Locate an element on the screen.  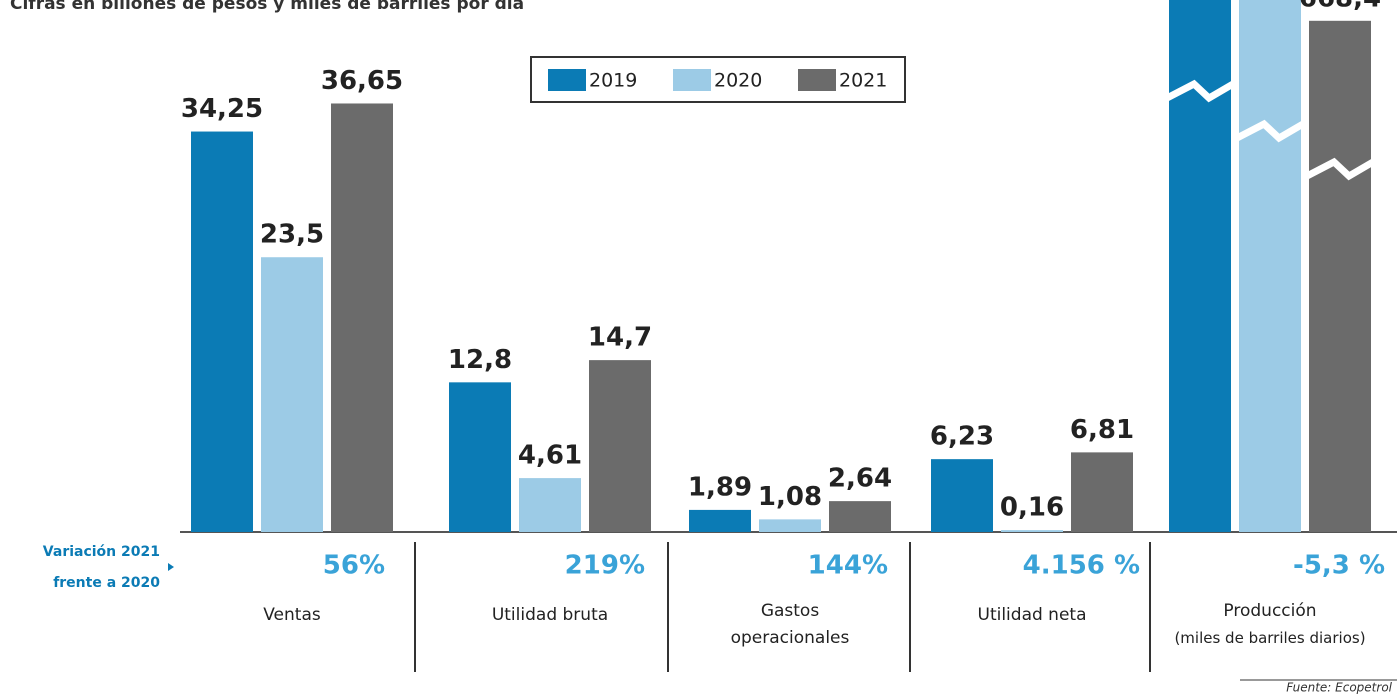
value-label: 23,5 is located at coordinates (292, 235).